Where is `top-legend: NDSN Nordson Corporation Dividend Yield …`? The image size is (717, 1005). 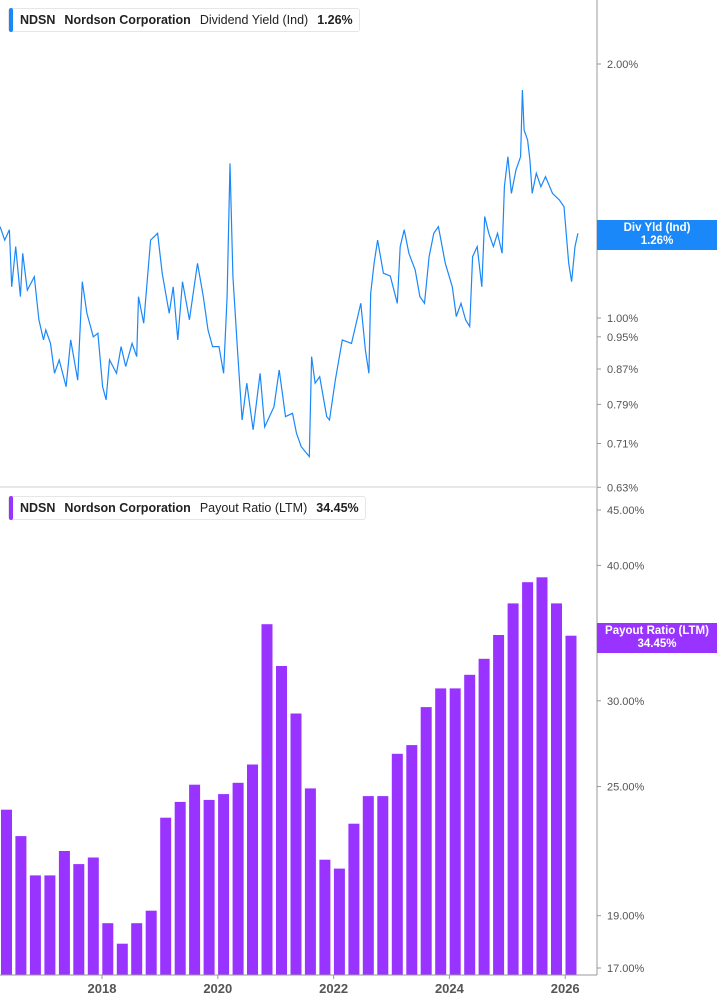 top-legend: NDSN Nordson Corporation Dividend Yield … is located at coordinates (184, 20).